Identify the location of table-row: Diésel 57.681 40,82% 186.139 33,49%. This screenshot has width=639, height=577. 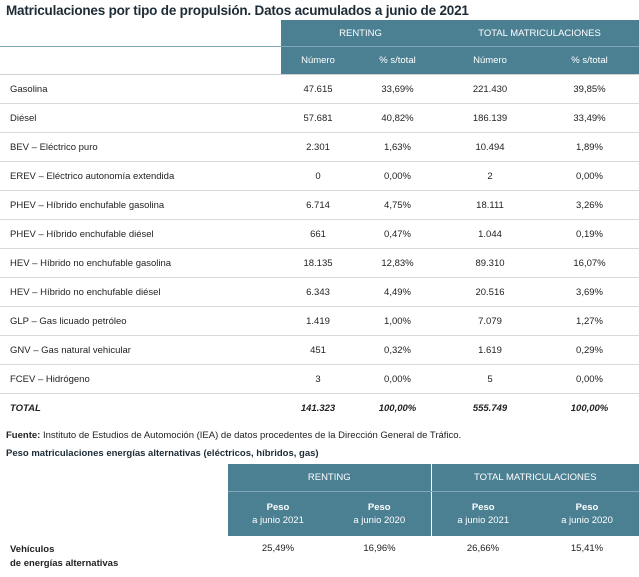
(319, 118).